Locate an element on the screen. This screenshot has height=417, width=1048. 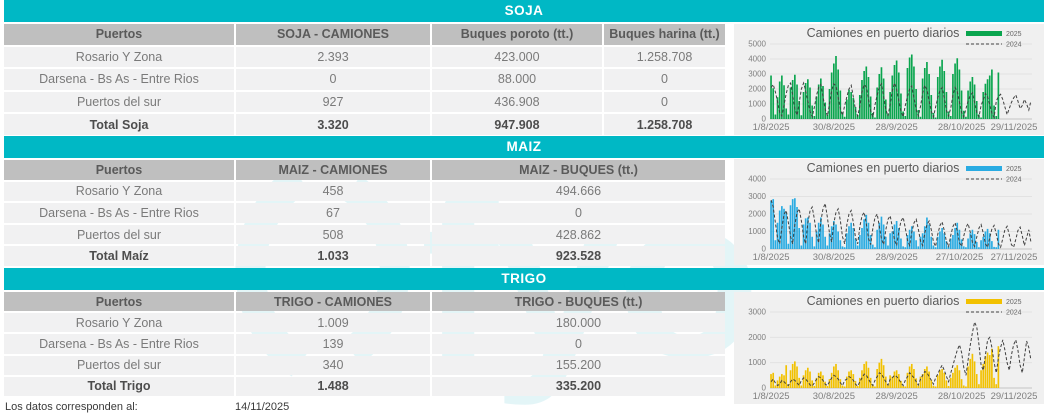
table-cell: 155.200 is located at coordinates (578, 365).